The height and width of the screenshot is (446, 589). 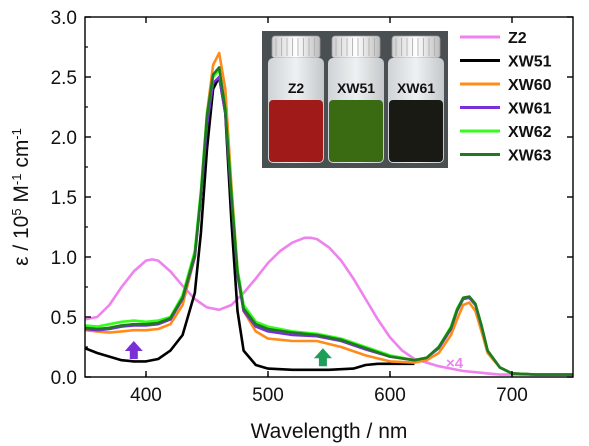 I want to click on vial-label: Z2, so click(x=296, y=88).